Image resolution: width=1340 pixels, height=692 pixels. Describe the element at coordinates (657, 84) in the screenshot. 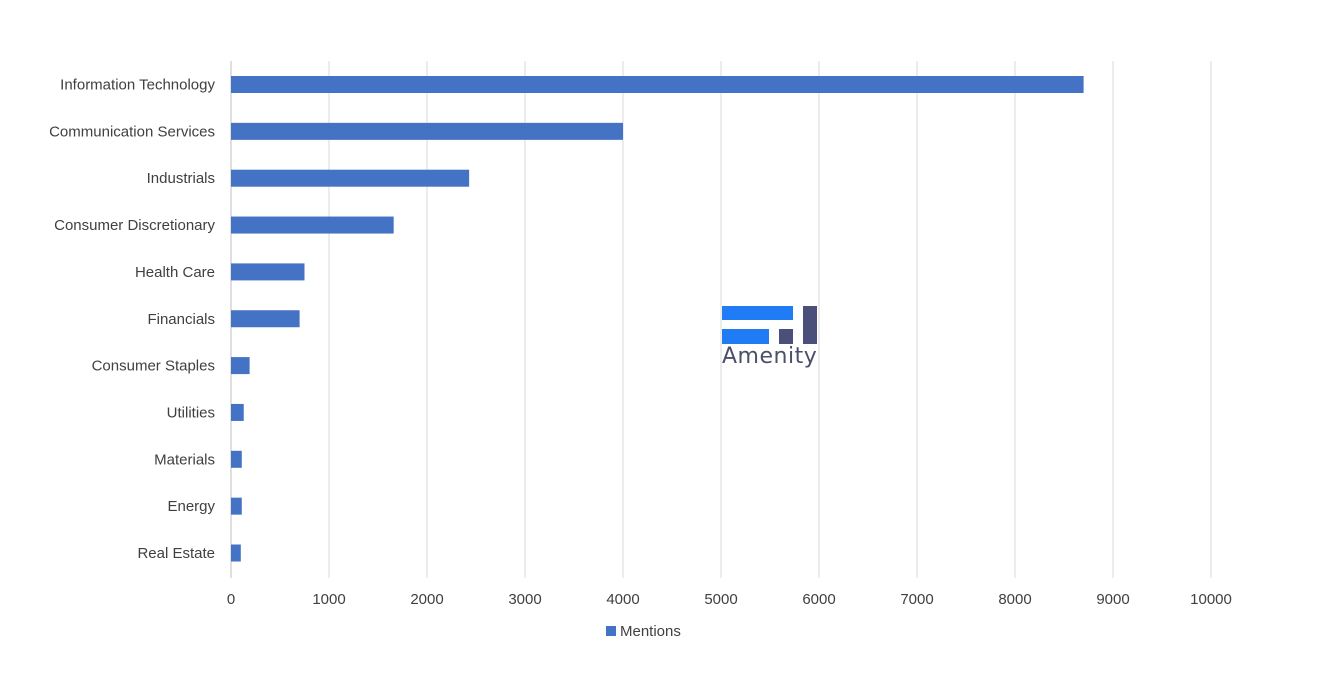

I see `bar-information-technology` at that location.